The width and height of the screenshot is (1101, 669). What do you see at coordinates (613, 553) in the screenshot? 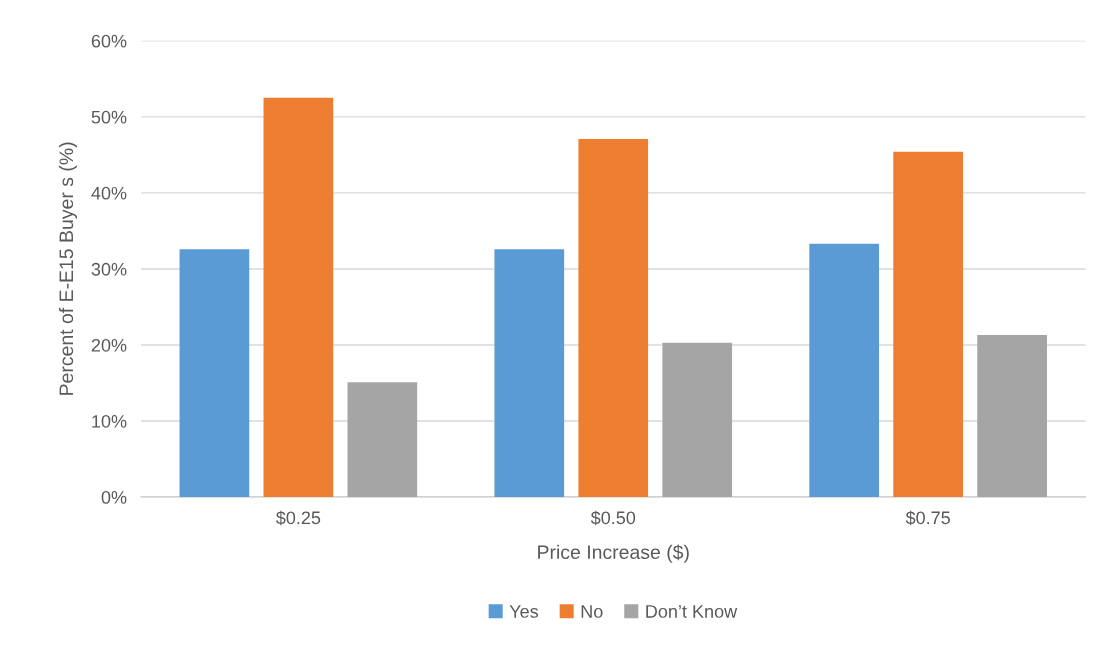
I see `x-axis-title: Price Increase ($)` at bounding box center [613, 553].